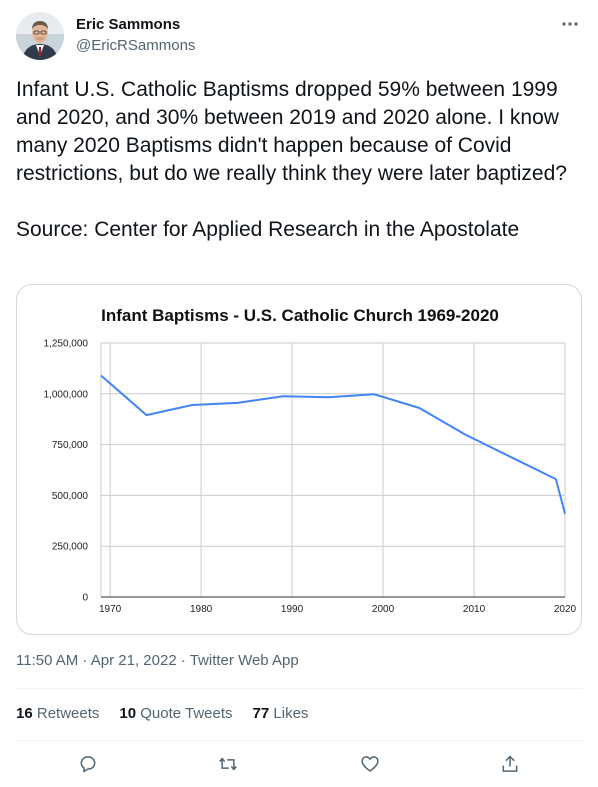  What do you see at coordinates (66, 344) in the screenshot?
I see `y-tick-label: 1,250,000` at bounding box center [66, 344].